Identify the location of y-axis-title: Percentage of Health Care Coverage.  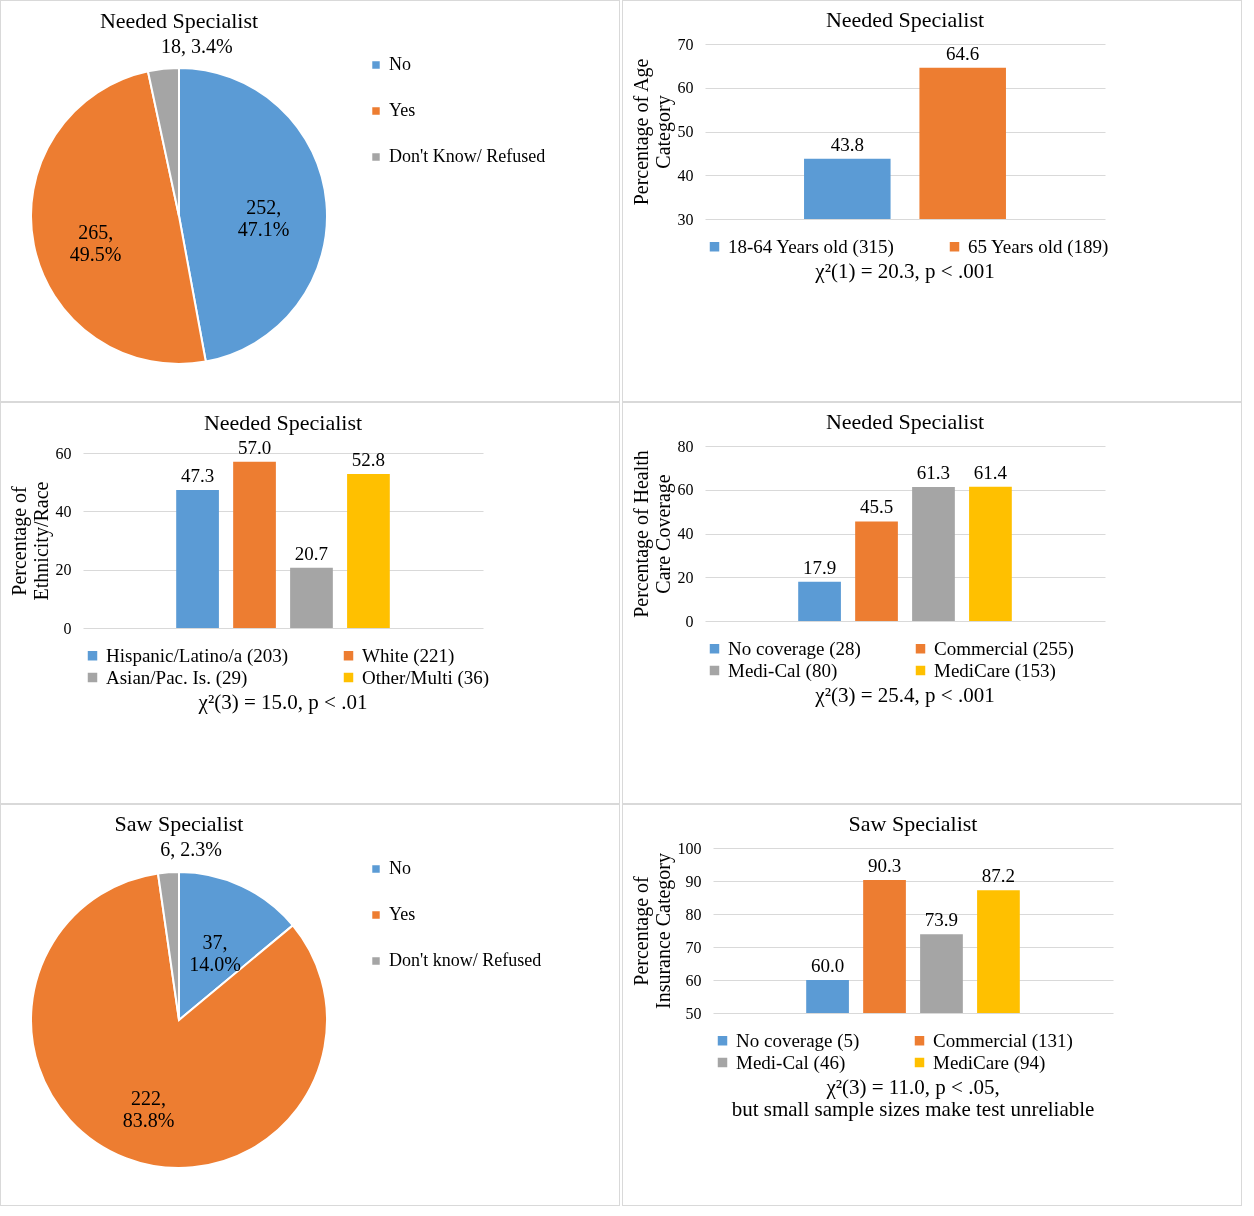
(652, 534).